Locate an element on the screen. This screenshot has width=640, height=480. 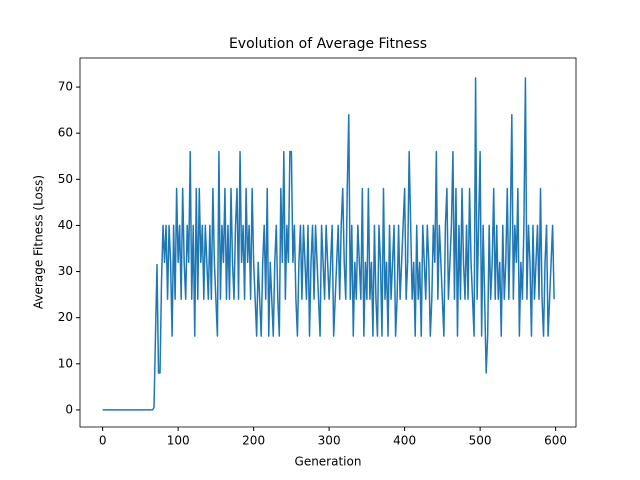
y-tick-label: 0 is located at coordinates (69, 409).